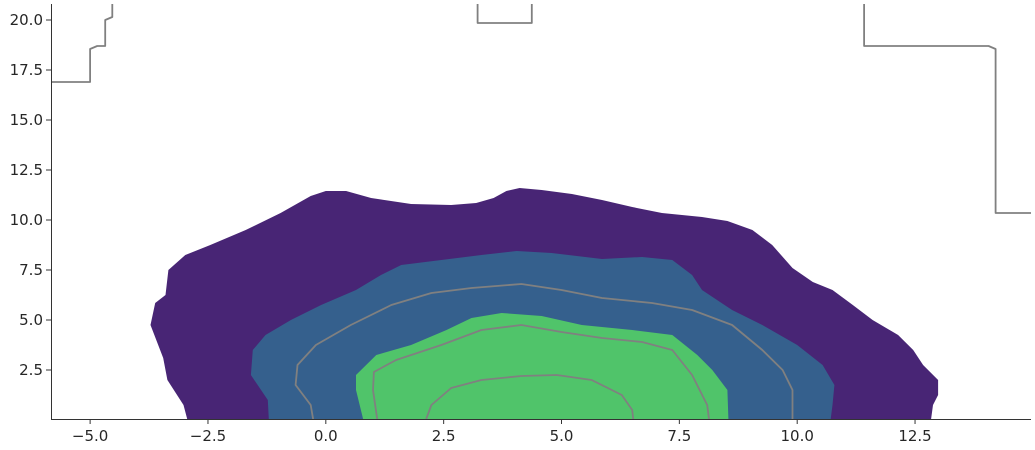  Describe the element at coordinates (26, 220) in the screenshot. I see `y-tick-label: 10.0` at that location.